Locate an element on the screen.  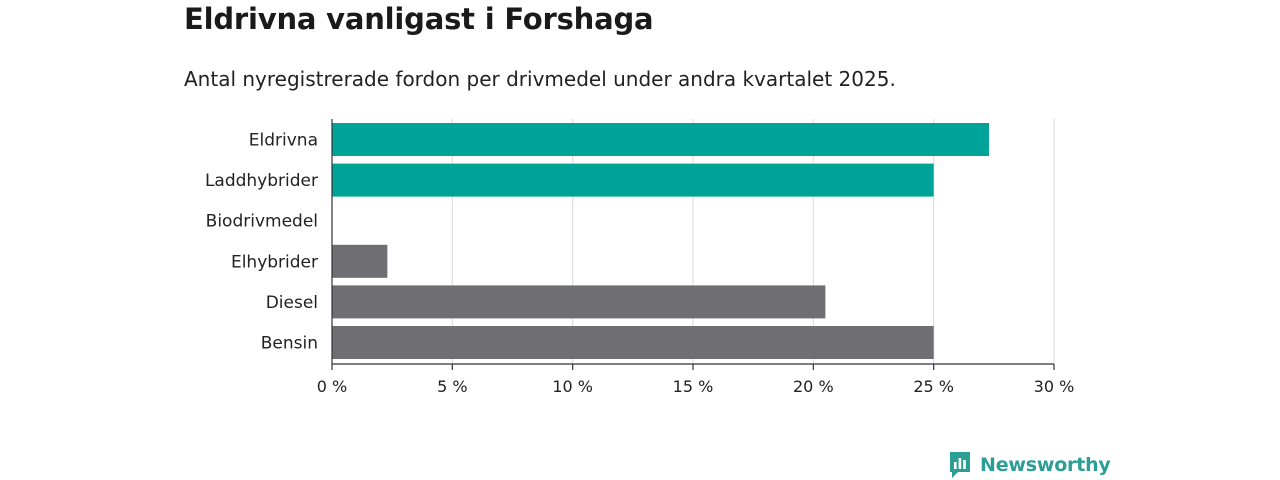
bar-eldrivna is located at coordinates (661, 139).